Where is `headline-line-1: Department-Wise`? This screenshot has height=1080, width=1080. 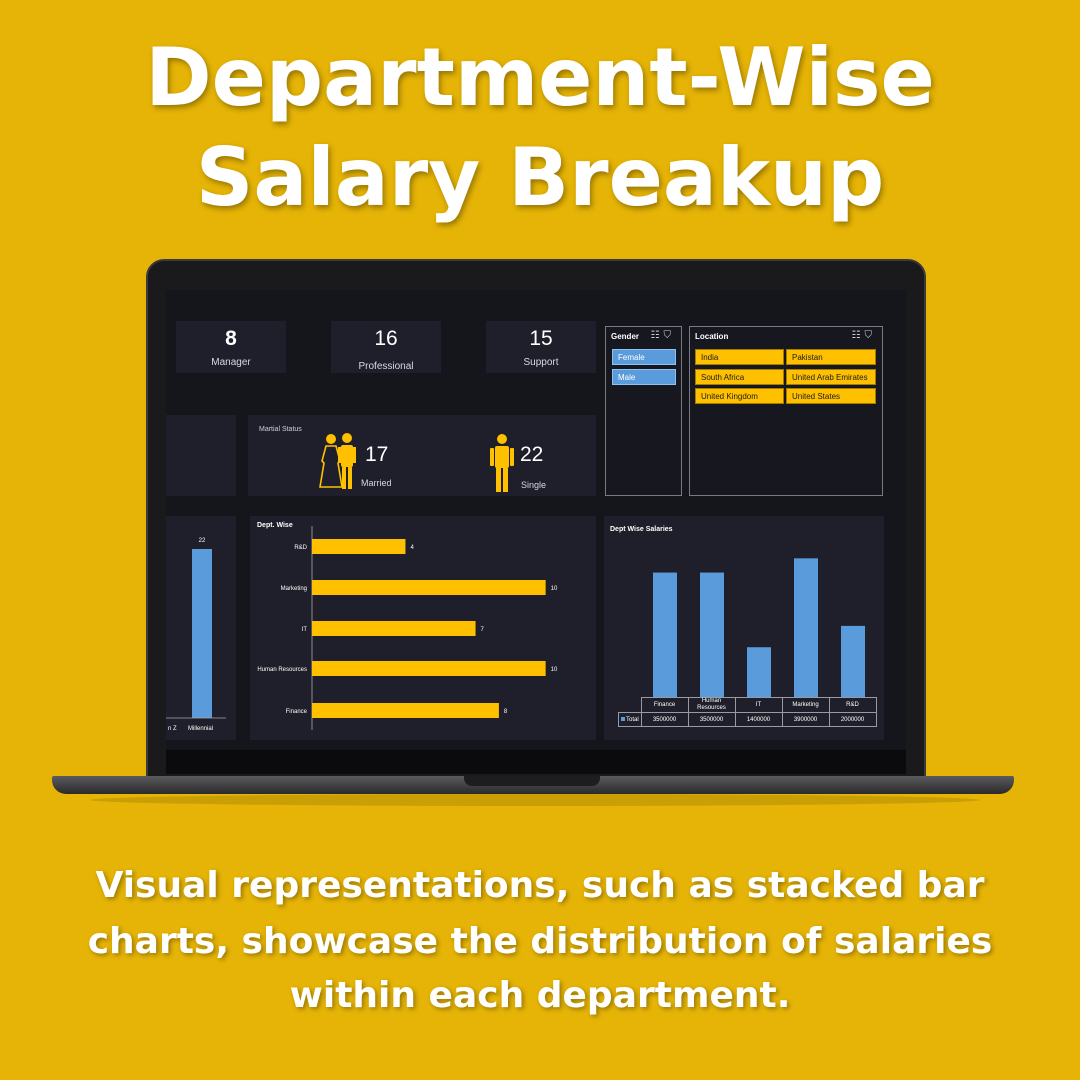
headline-line-1: Department-Wise is located at coordinates (540, 77).